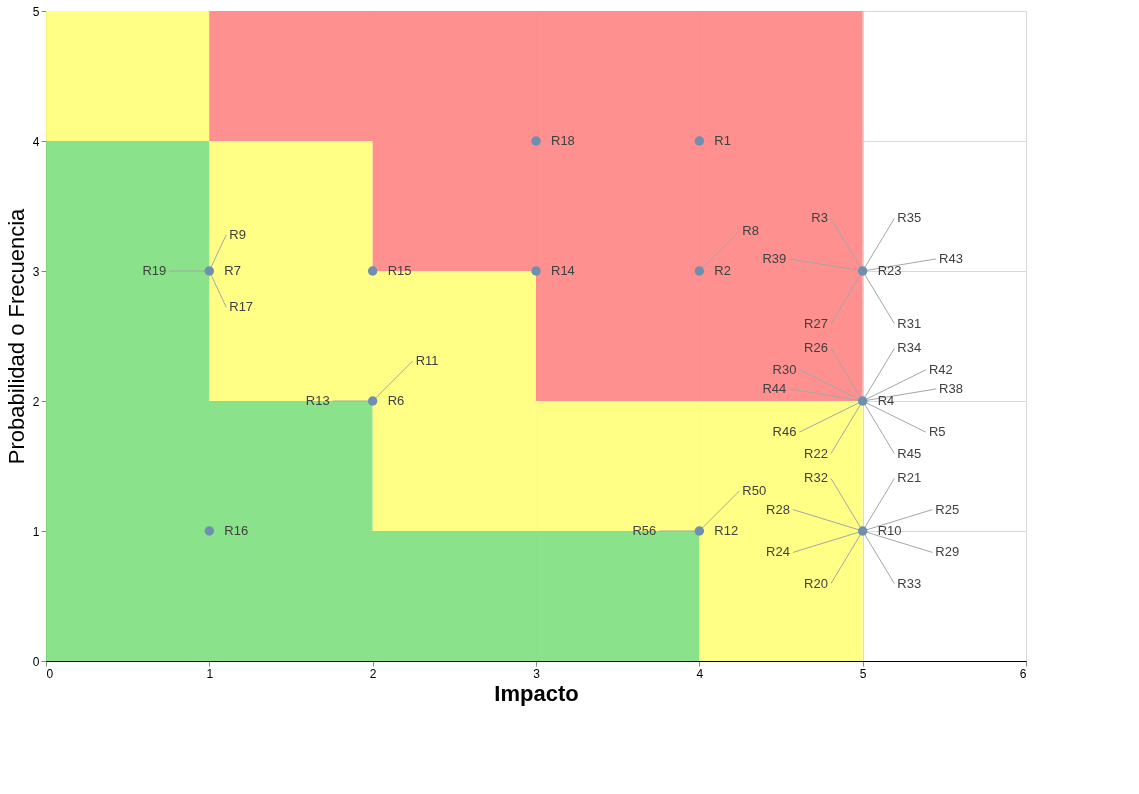 The image size is (1139, 794). I want to click on x-tick-label: 3, so click(537, 673).